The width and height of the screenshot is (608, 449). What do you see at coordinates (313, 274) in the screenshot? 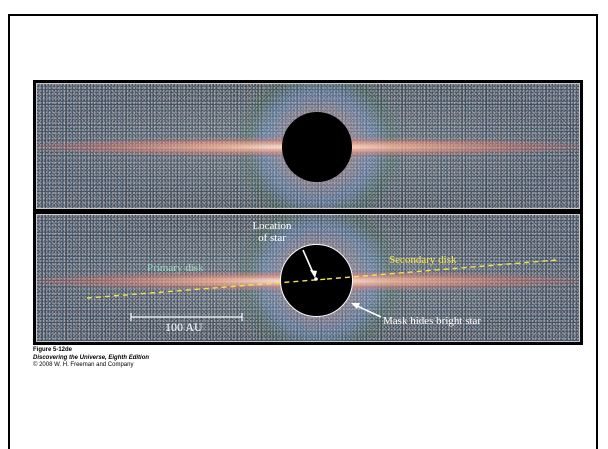
I see `star-arrow-head` at bounding box center [313, 274].